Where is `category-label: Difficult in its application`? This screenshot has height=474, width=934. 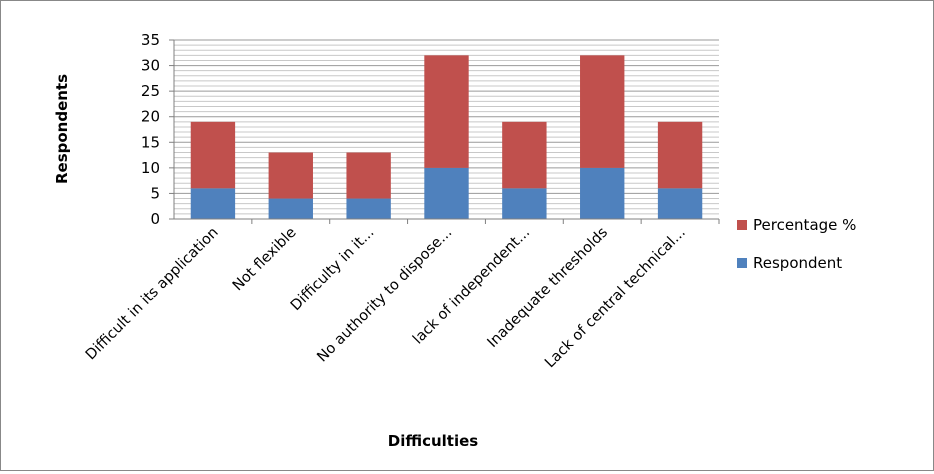 category-label: Difficult in its application is located at coordinates (152, 294).